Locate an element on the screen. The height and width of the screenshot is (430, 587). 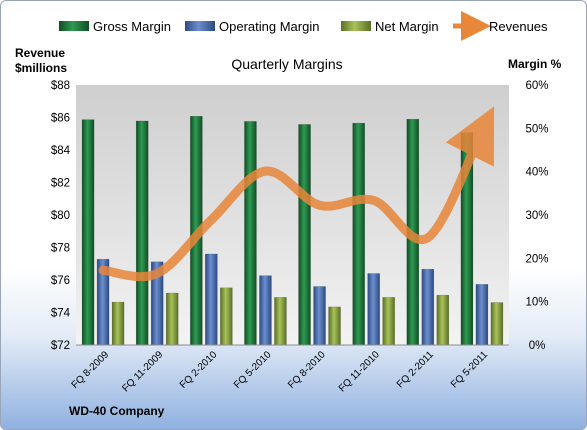
legend-item-gross-margin: Gross Margin is located at coordinates (115, 26).